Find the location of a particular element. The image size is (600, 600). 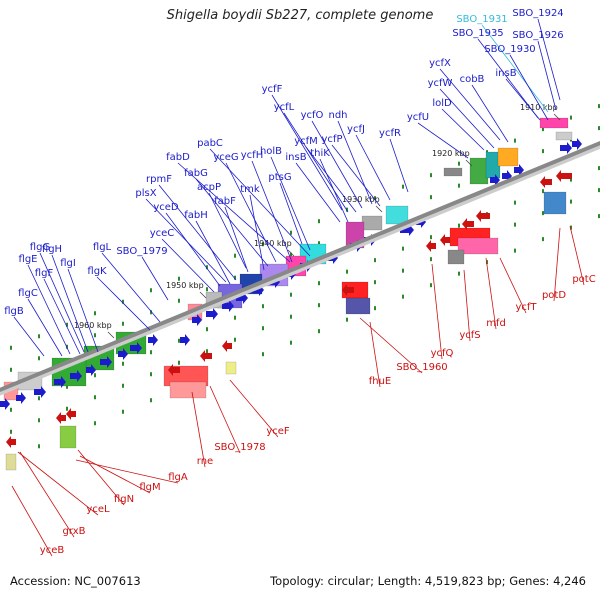

gene-label: mfd is located at coordinates (496, 323).